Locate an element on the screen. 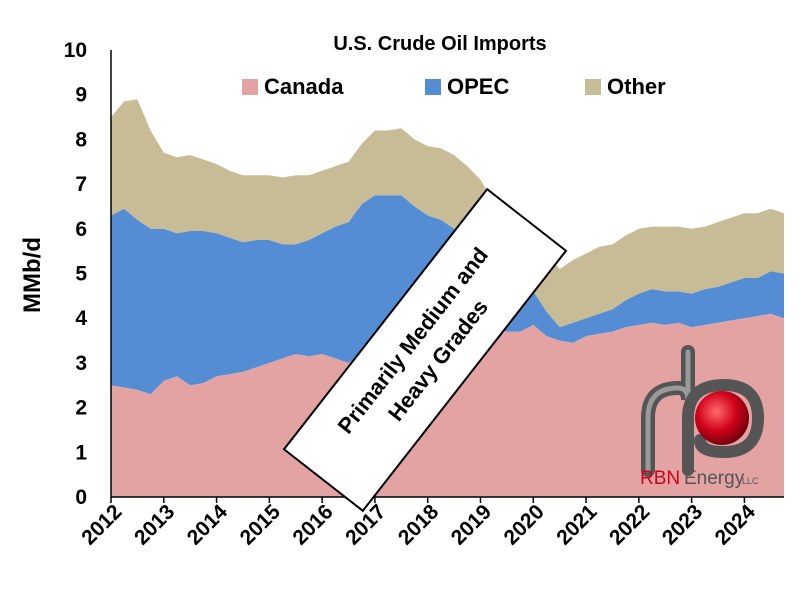 The height and width of the screenshot is (605, 812). legend-label-other: Other is located at coordinates (636, 86).